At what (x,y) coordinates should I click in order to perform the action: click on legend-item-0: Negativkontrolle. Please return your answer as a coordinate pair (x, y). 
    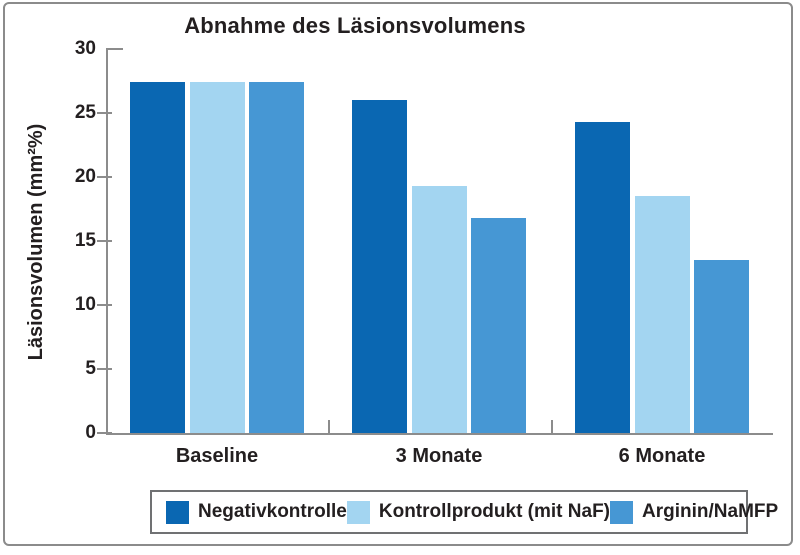
    Looking at the image, I should click on (256, 512).